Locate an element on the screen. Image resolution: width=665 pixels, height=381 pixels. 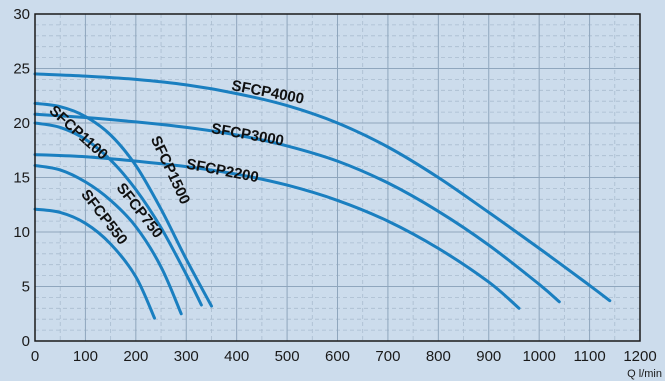
x-tick-label: 300 is located at coordinates (186, 356).